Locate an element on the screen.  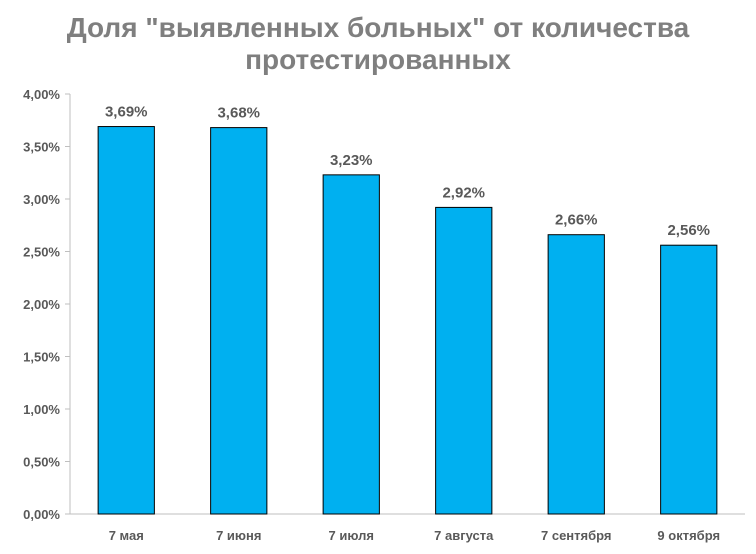
y-tick-label: 0,50% is located at coordinates (41, 462).